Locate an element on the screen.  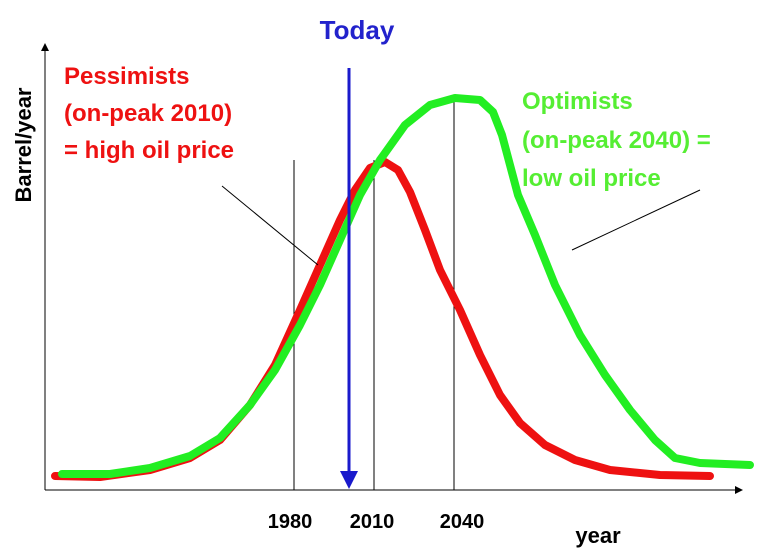
pessimists-text: Pessimists is located at coordinates (126, 76).